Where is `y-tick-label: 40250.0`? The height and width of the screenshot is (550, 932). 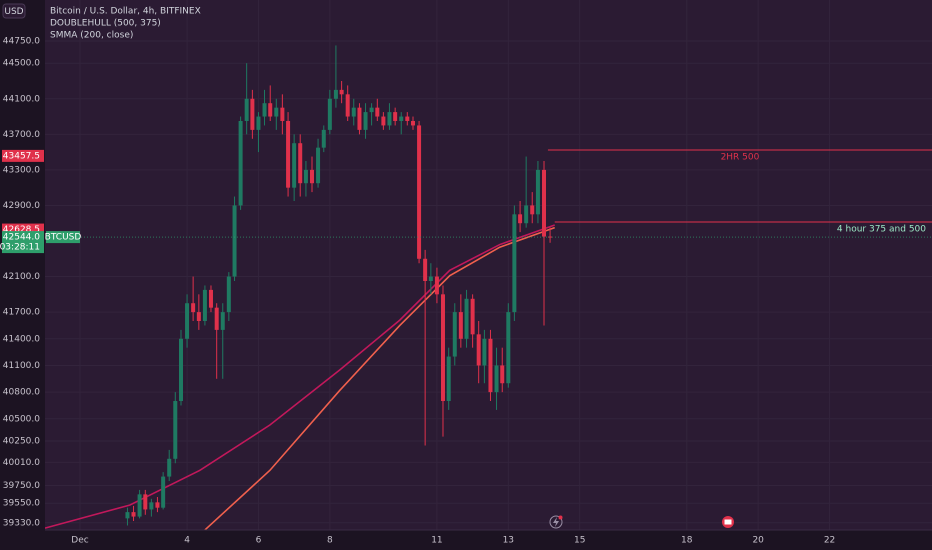 y-tick-label: 40250.0 is located at coordinates (21, 442).